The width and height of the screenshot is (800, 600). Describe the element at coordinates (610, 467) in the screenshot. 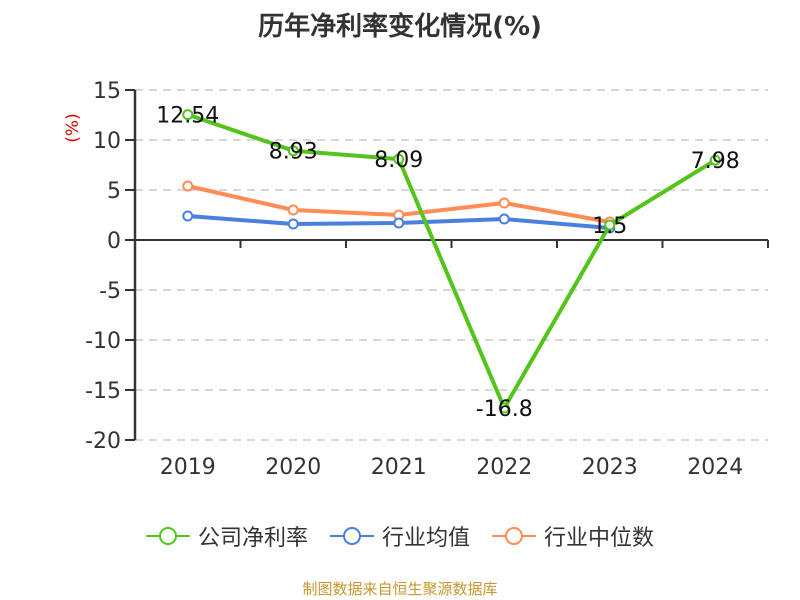

I see `x-tick-label: 2023` at that location.